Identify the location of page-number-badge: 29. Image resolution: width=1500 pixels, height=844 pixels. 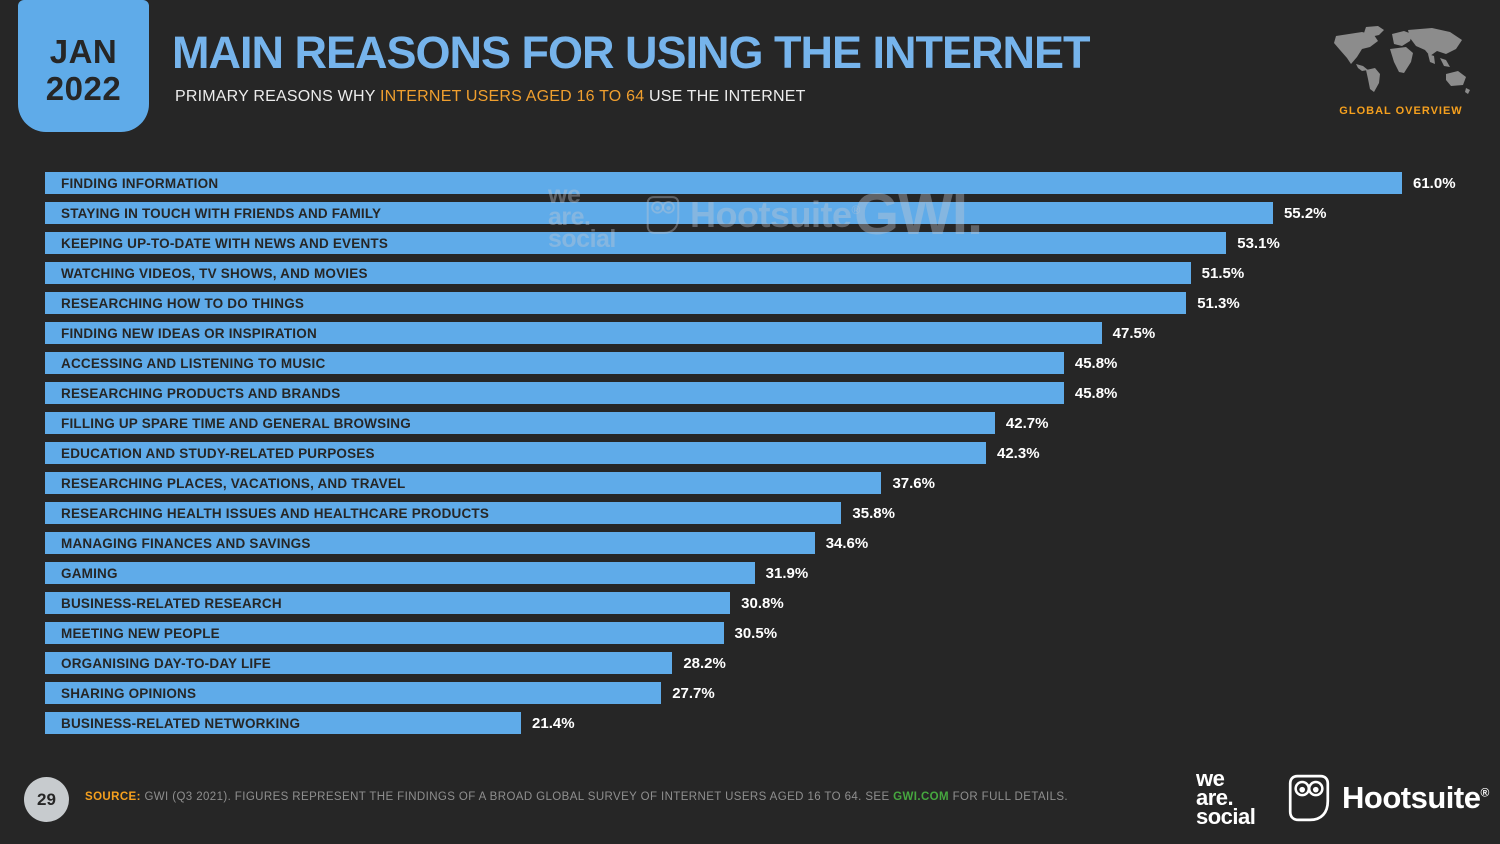
(46, 799).